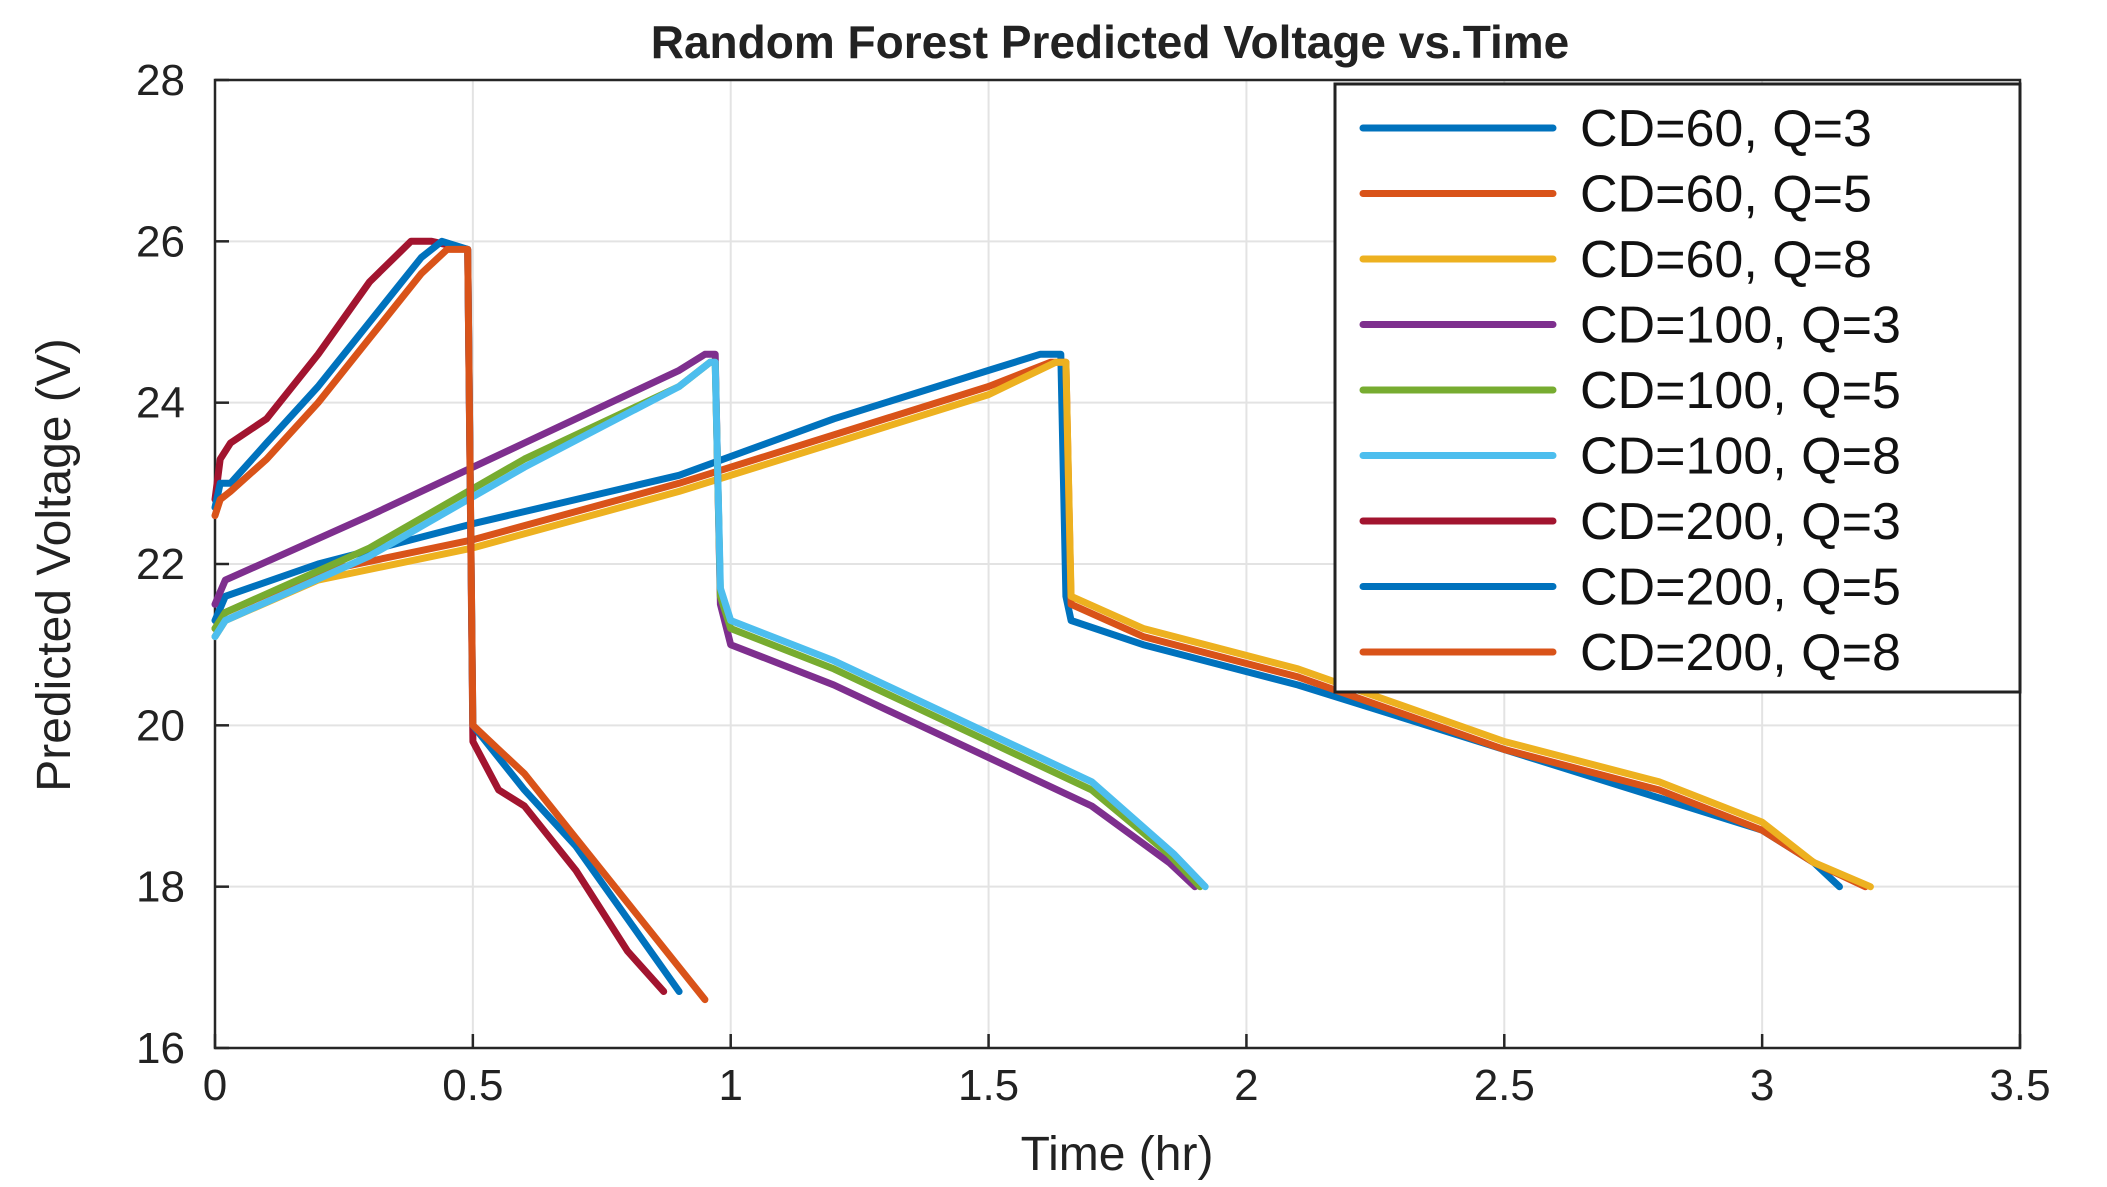 The height and width of the screenshot is (1187, 2107). Describe the element at coordinates (160, 241) in the screenshot. I see `y-tick-label: 26` at that location.